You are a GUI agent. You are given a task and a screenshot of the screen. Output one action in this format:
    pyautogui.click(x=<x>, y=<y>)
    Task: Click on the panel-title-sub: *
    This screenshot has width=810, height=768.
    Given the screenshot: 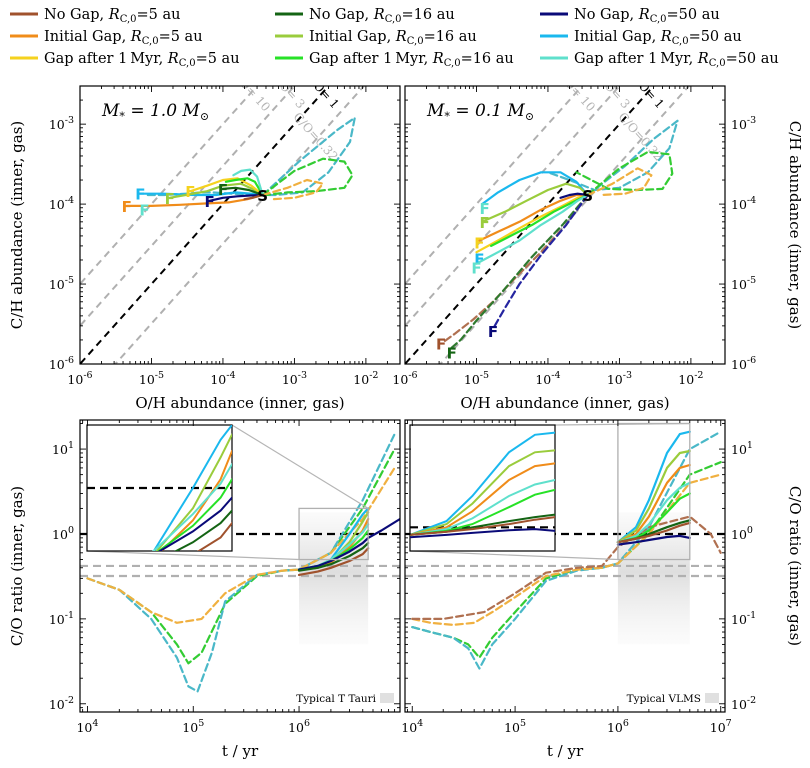 What is the action you would take?
    pyautogui.click(x=447, y=116)
    